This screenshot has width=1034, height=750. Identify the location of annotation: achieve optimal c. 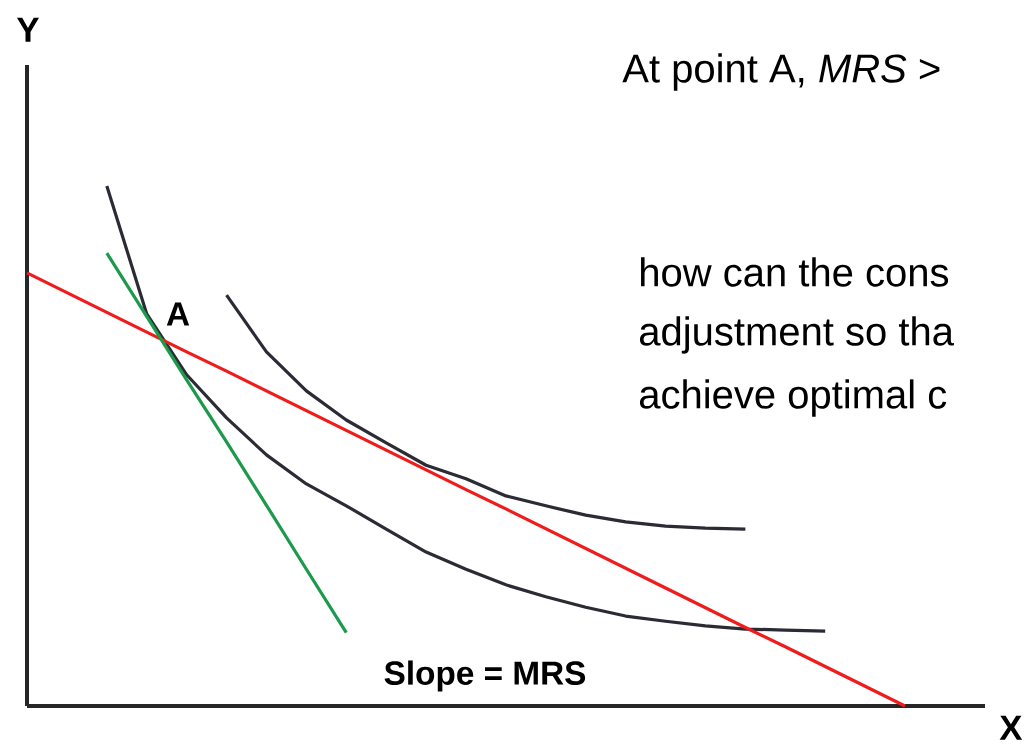
(793, 398).